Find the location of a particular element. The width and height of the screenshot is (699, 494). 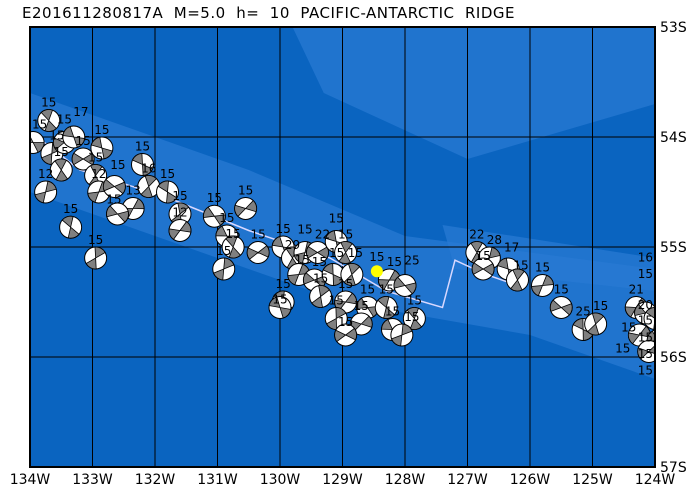

depth-label: 20 is located at coordinates (645, 305).